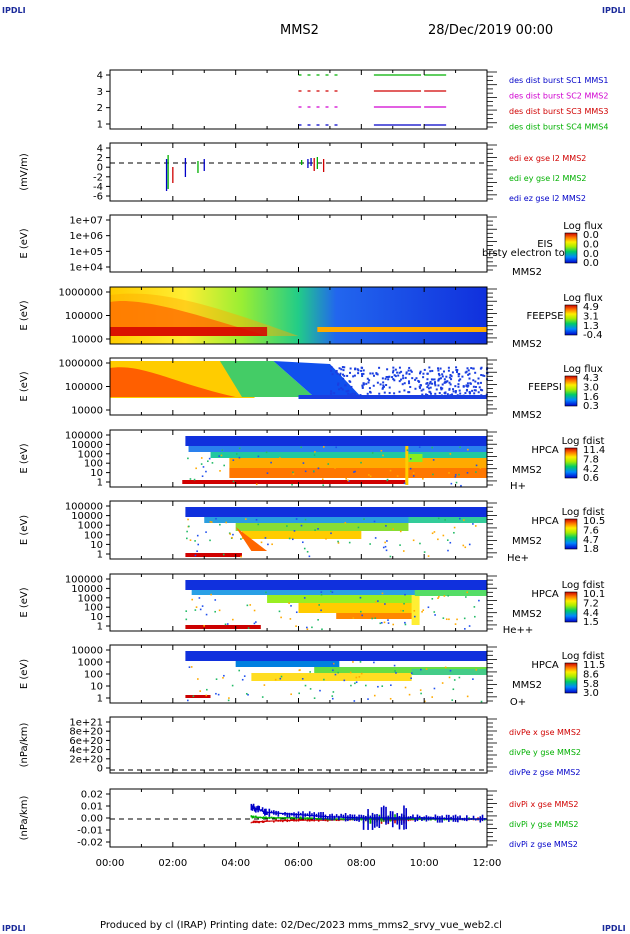  What do you see at coordinates (593, 335) in the screenshot?
I see `colorbar-value: -0.4` at bounding box center [593, 335].